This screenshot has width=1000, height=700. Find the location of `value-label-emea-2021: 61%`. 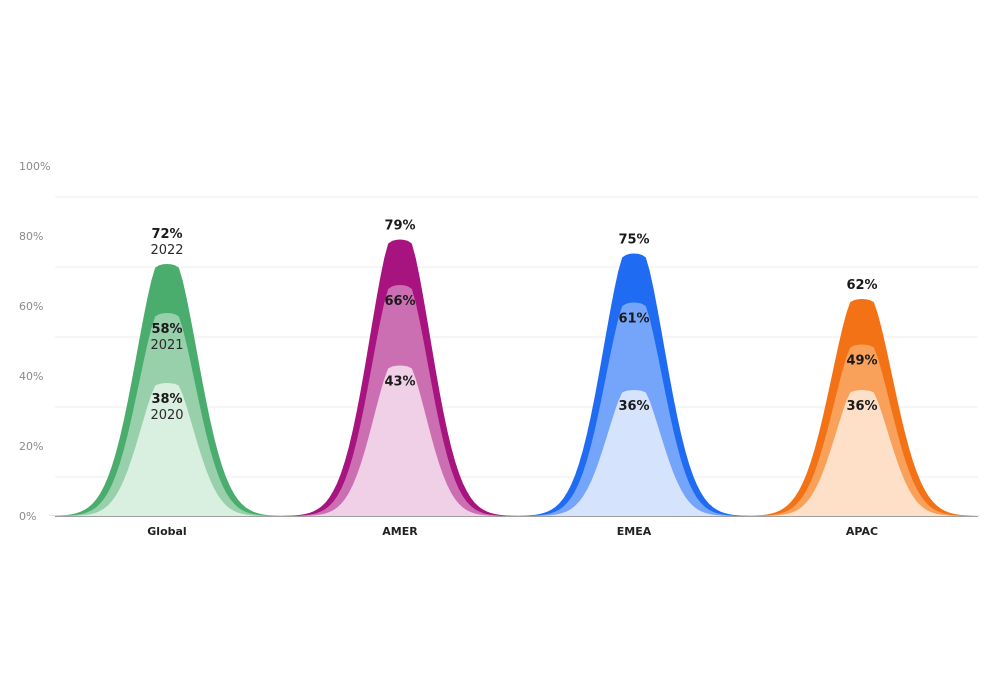

value-label-emea-2021: 61% is located at coordinates (633, 319).